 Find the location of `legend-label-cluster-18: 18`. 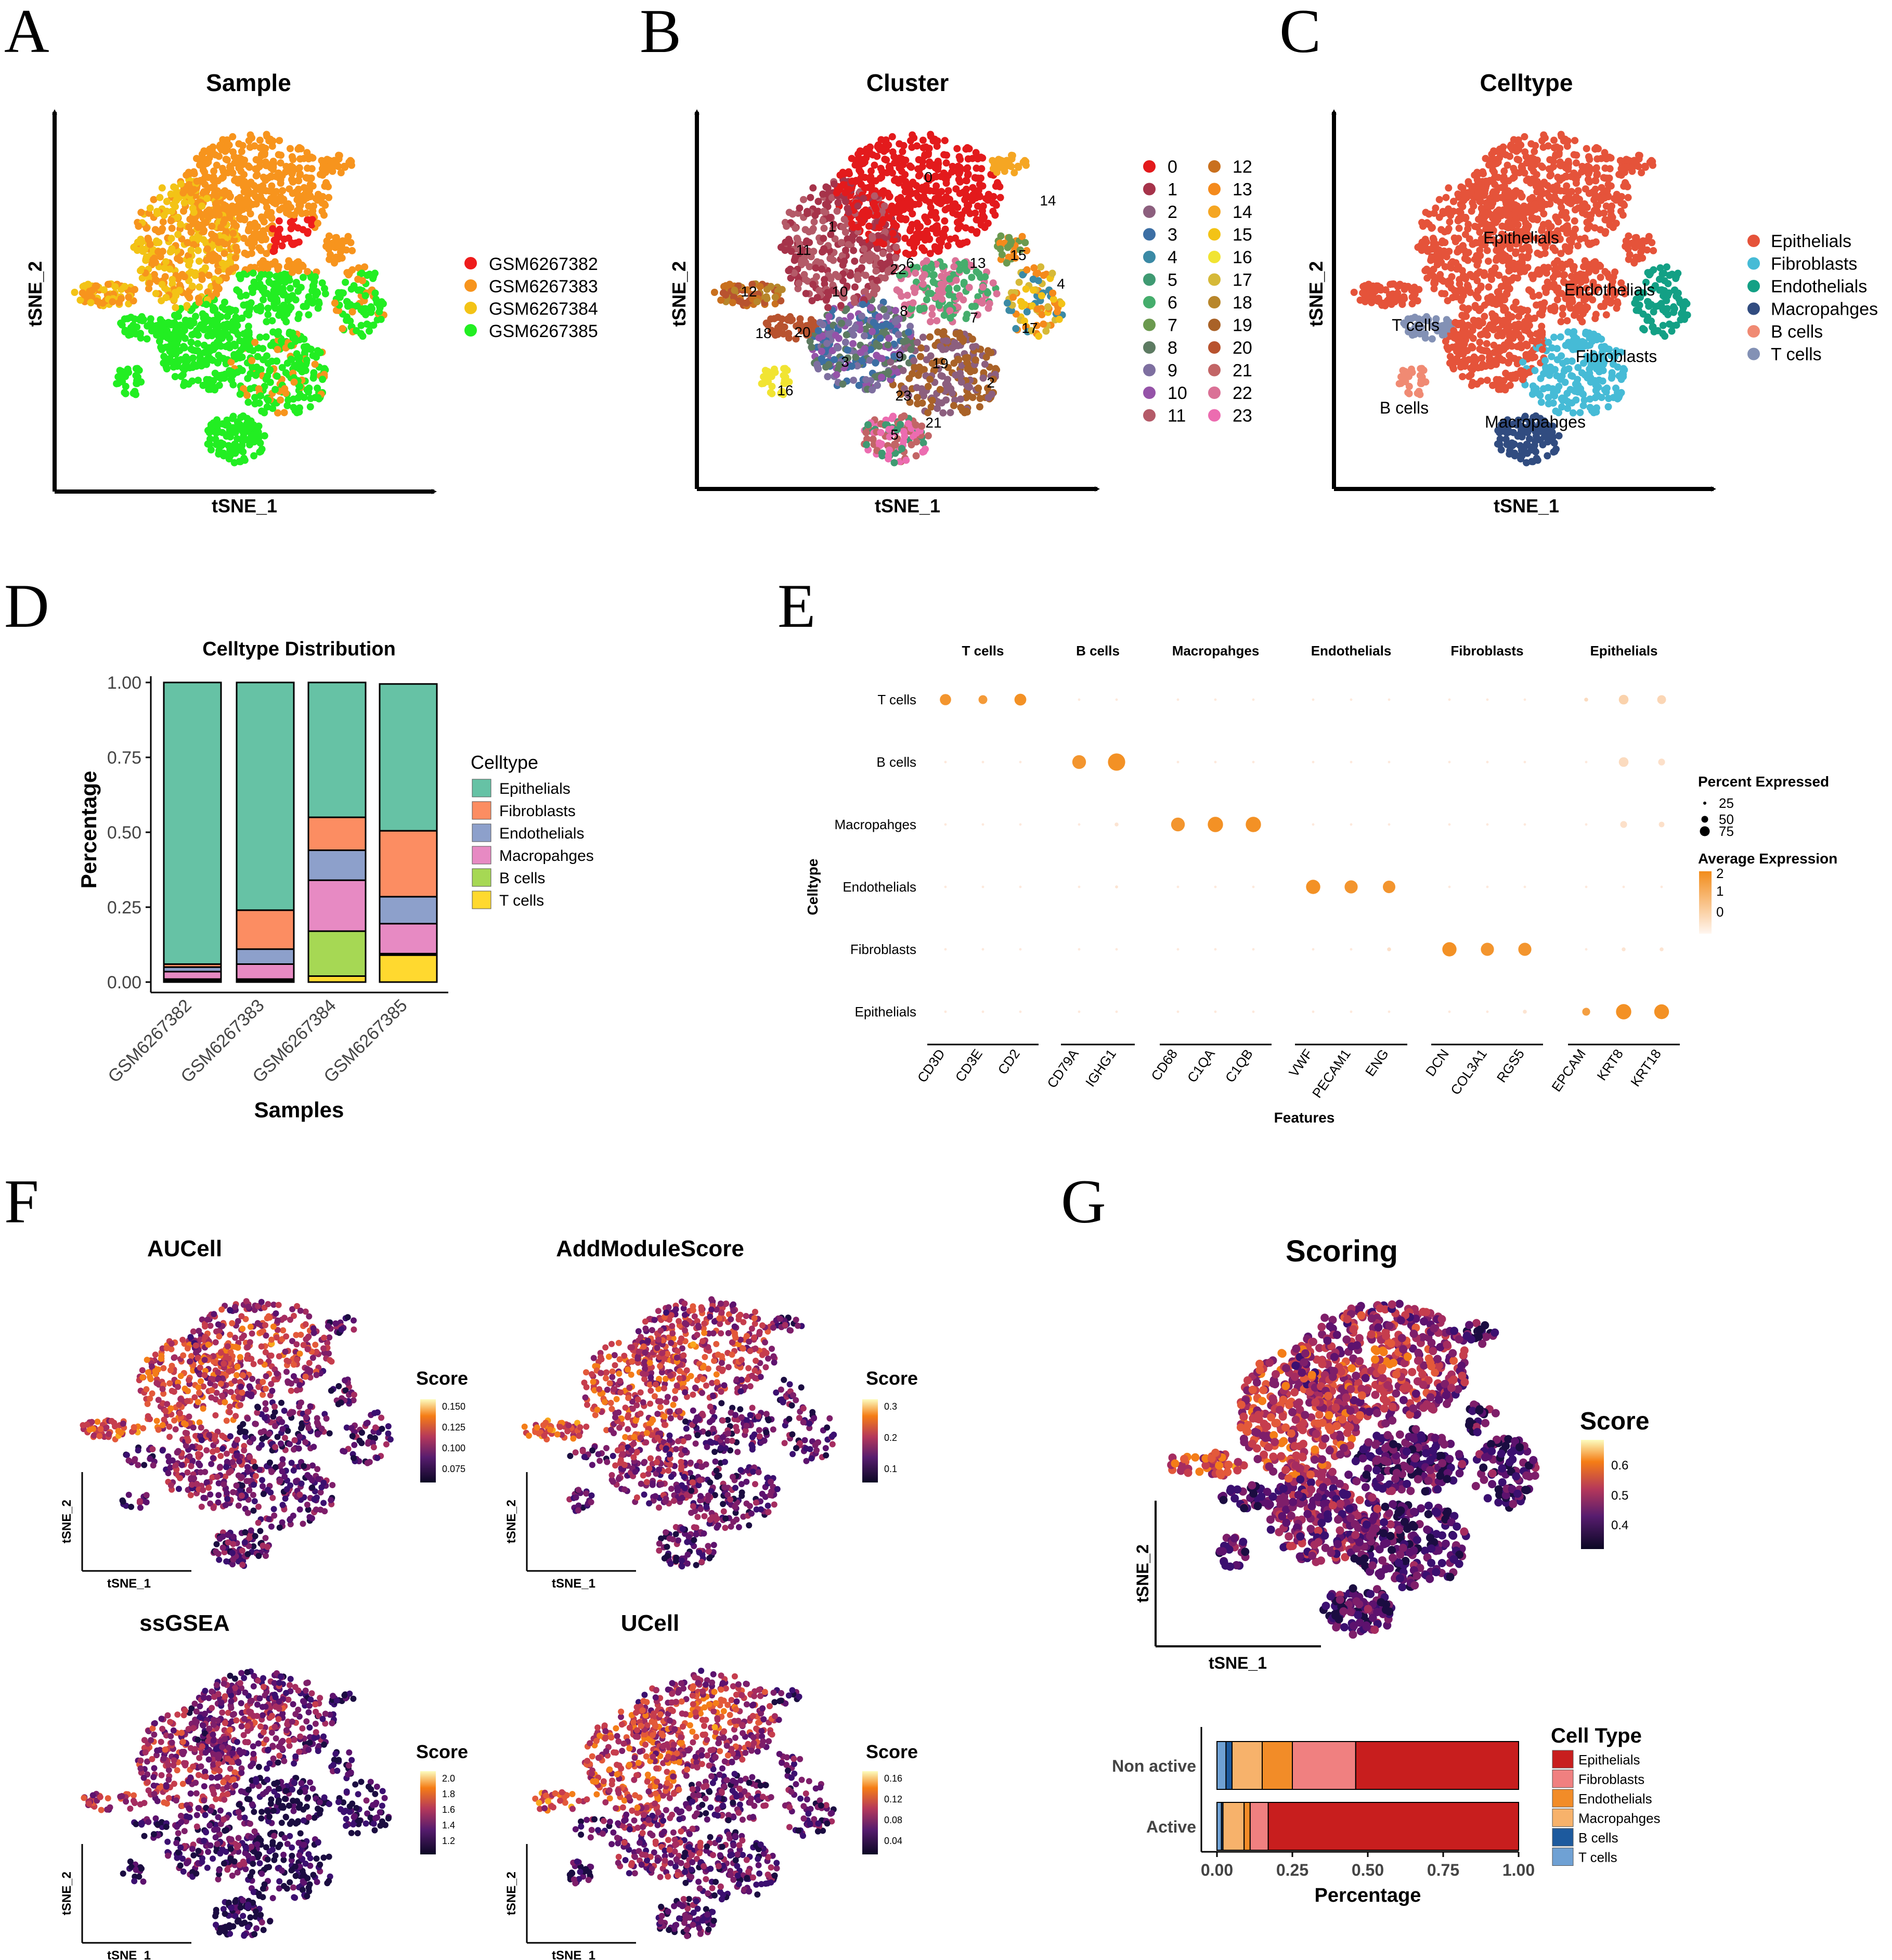

legend-label-cluster-18: 18 is located at coordinates (1242, 303).